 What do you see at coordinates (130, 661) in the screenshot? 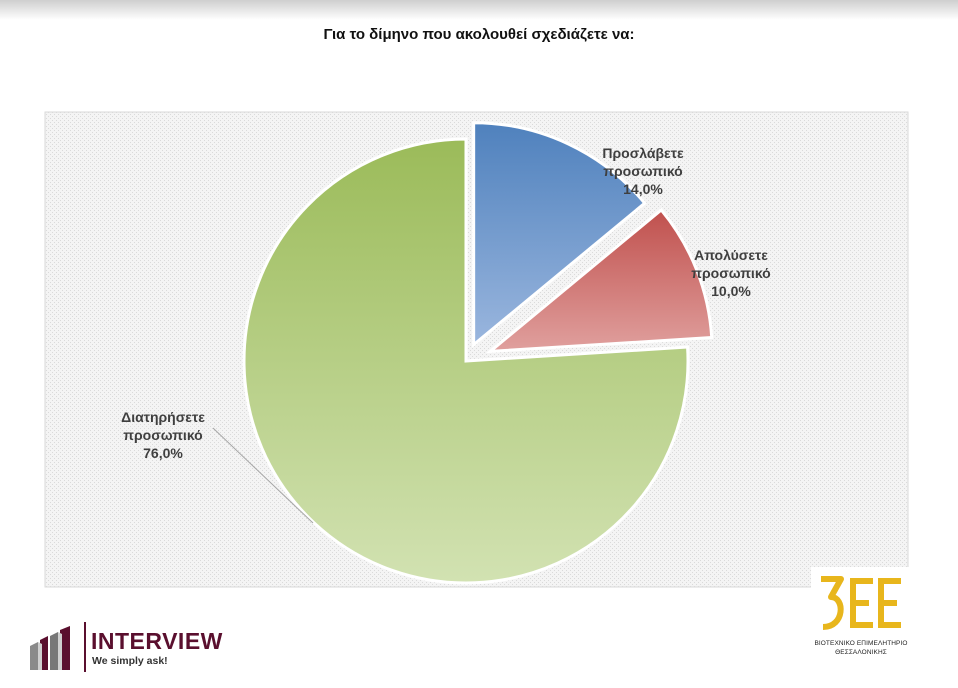
I see `interview-tagline: We simply ask!` at bounding box center [130, 661].